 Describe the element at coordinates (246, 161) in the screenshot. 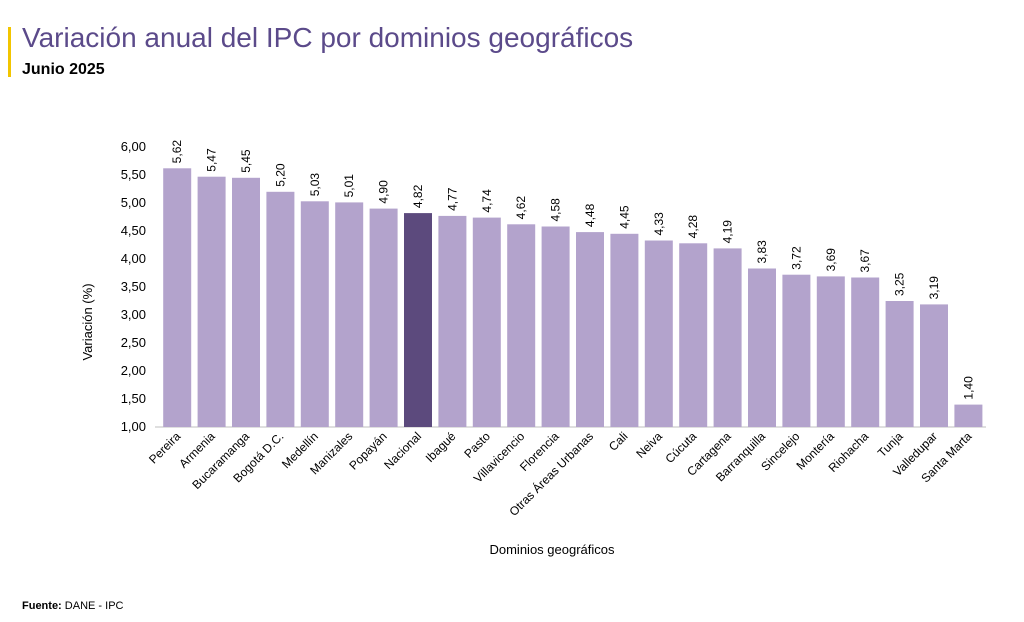

I see `bar-value-label: 5,45` at that location.